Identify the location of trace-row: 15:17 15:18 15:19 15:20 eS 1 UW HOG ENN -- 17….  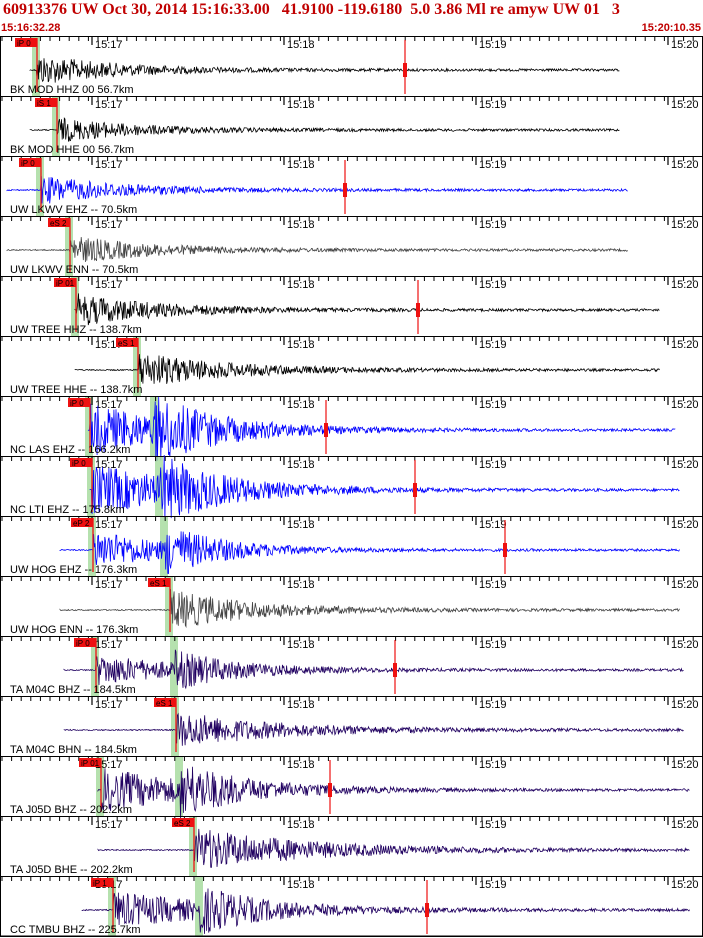
(351, 606).